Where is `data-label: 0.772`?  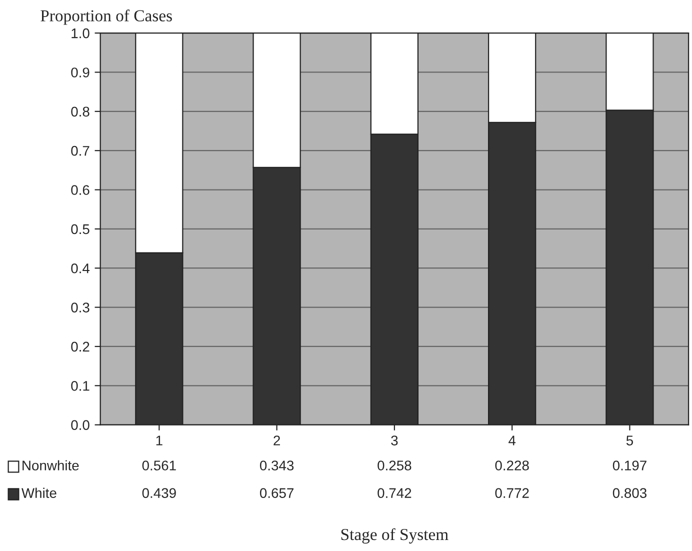
data-label: 0.772 is located at coordinates (512, 493).